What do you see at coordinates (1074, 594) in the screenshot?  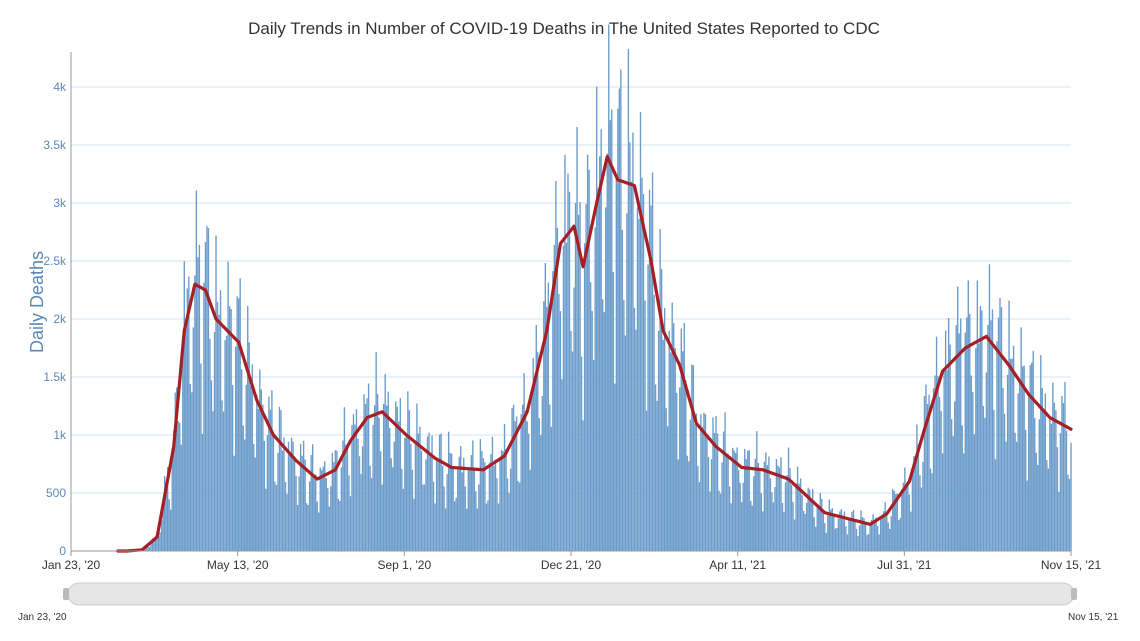 I see `navigator-right-handle` at bounding box center [1074, 594].